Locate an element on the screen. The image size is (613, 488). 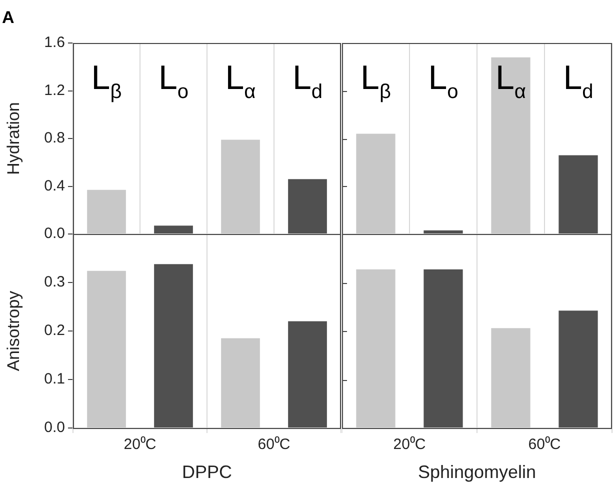
y-tick-label: 0.4 is located at coordinates (54, 185).